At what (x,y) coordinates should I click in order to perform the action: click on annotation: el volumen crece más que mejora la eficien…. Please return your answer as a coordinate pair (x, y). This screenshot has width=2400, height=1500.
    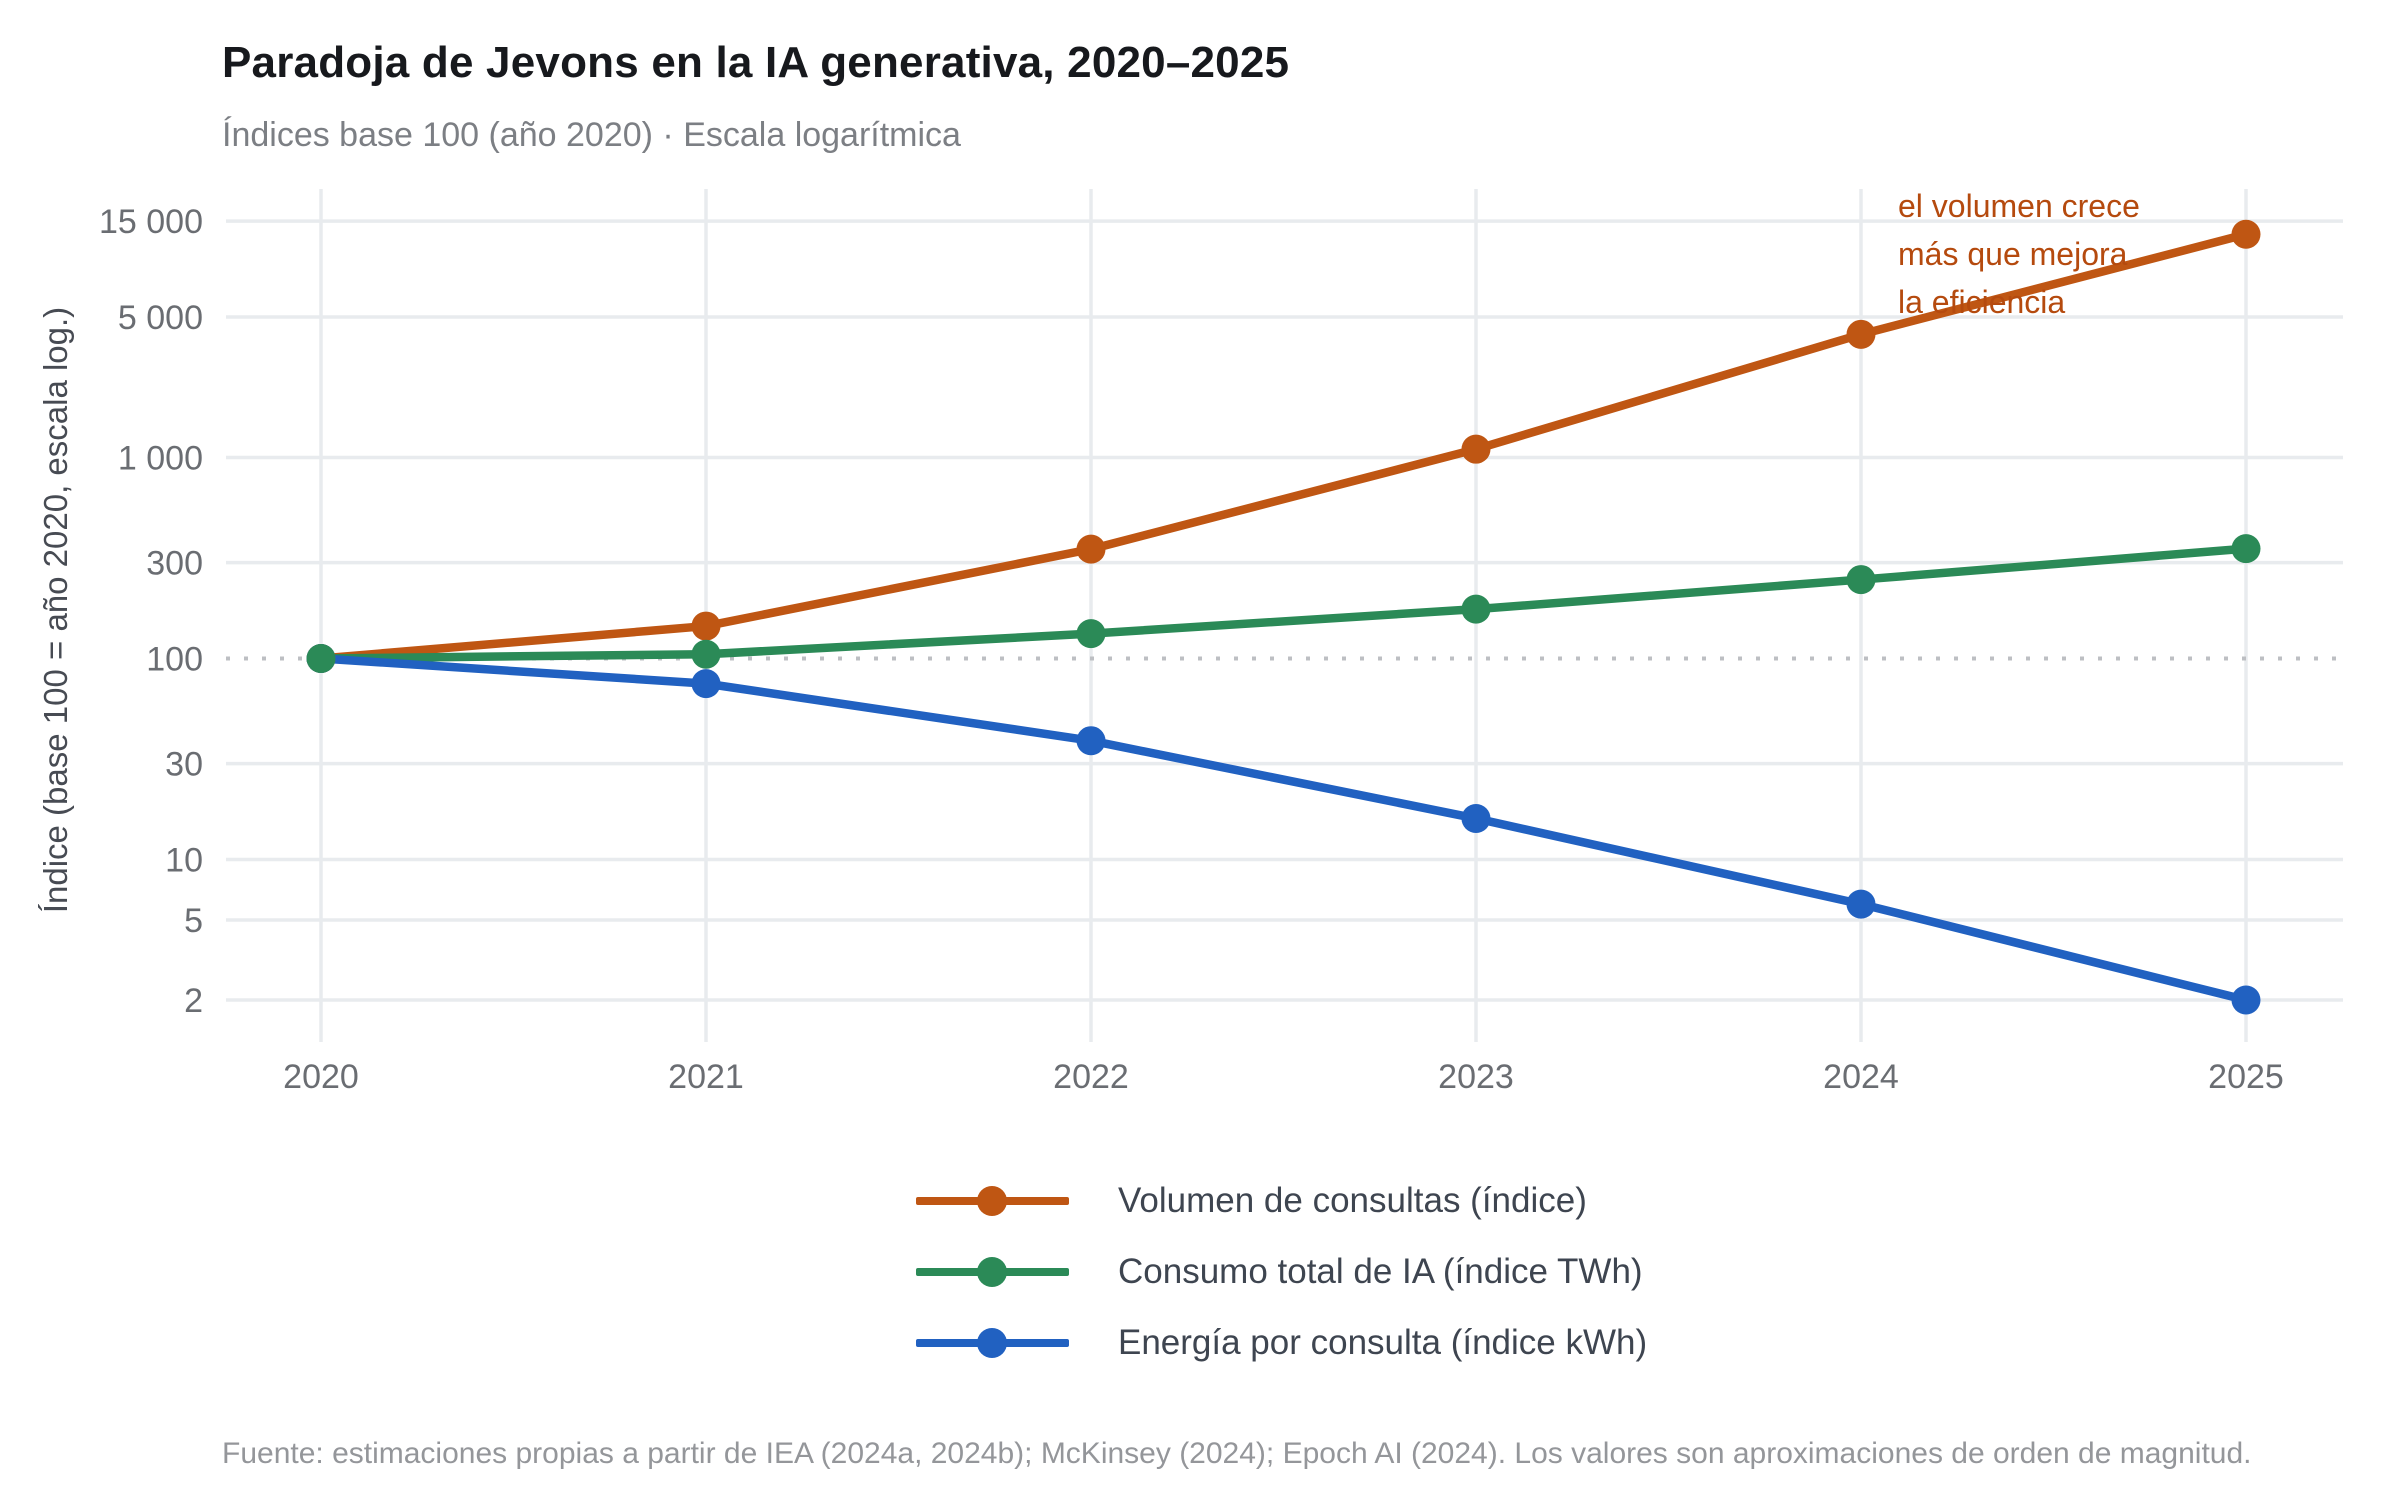
    Looking at the image, I should click on (2019, 254).